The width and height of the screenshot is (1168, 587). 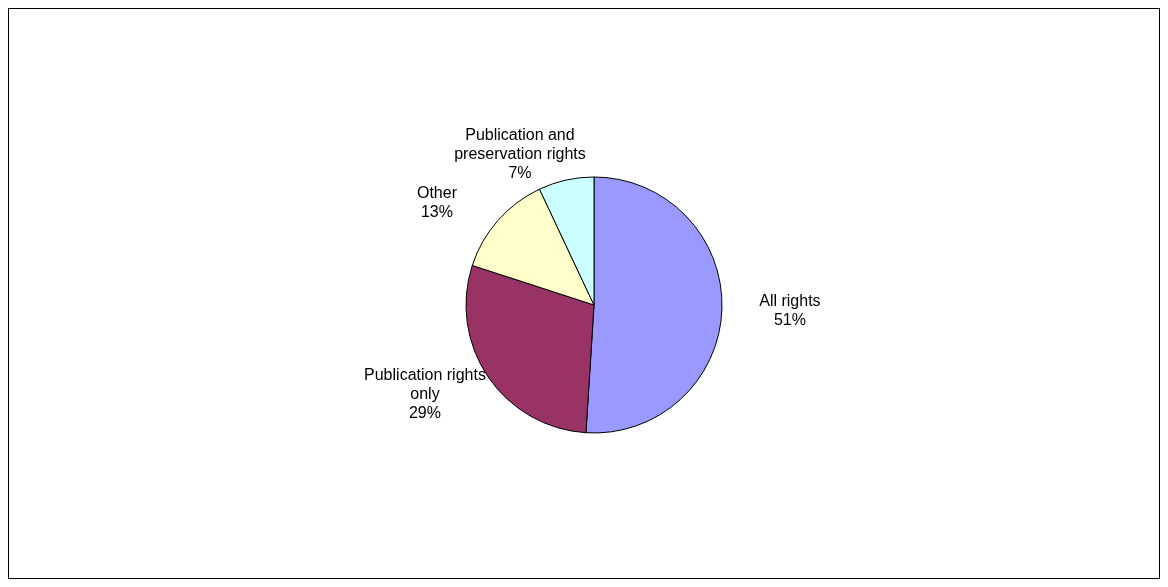 What do you see at coordinates (437, 192) in the screenshot?
I see `slice-label: Other` at bounding box center [437, 192].